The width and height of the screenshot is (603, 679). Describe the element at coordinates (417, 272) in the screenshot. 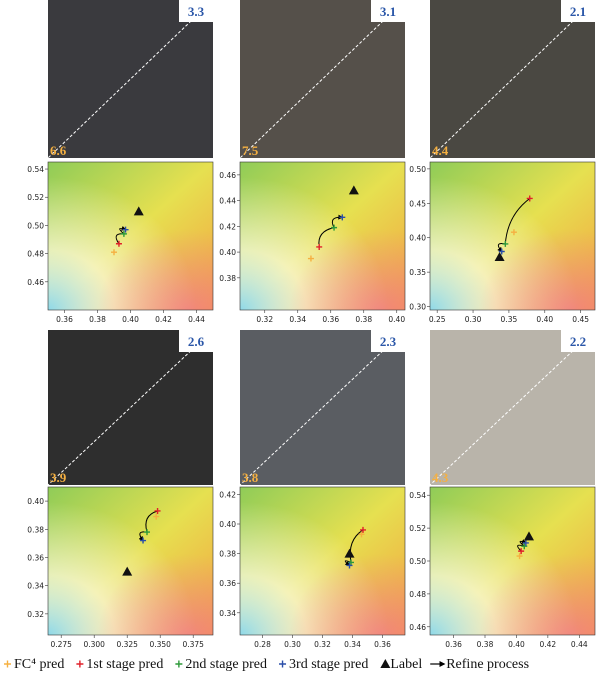

I see `y-tick-label: 0.35` at that location.